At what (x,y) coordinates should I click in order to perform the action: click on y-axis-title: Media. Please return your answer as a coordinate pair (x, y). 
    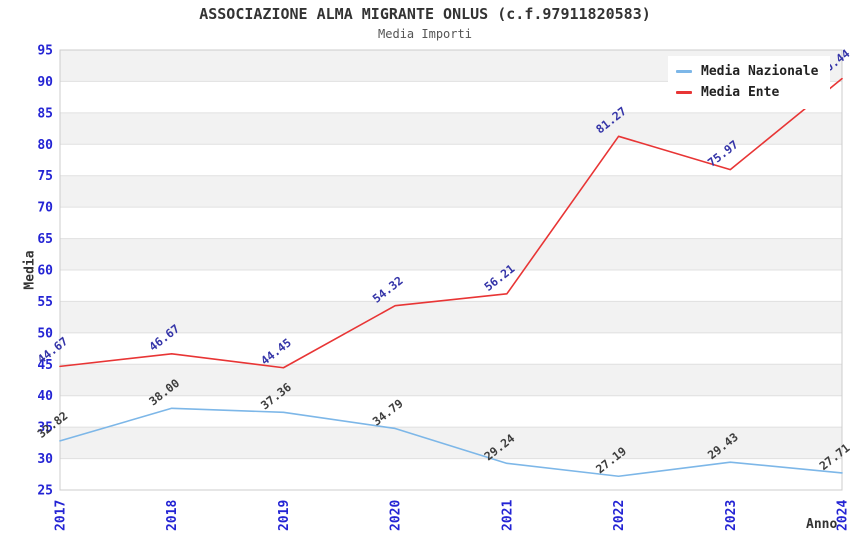
    Looking at the image, I should click on (30, 270).